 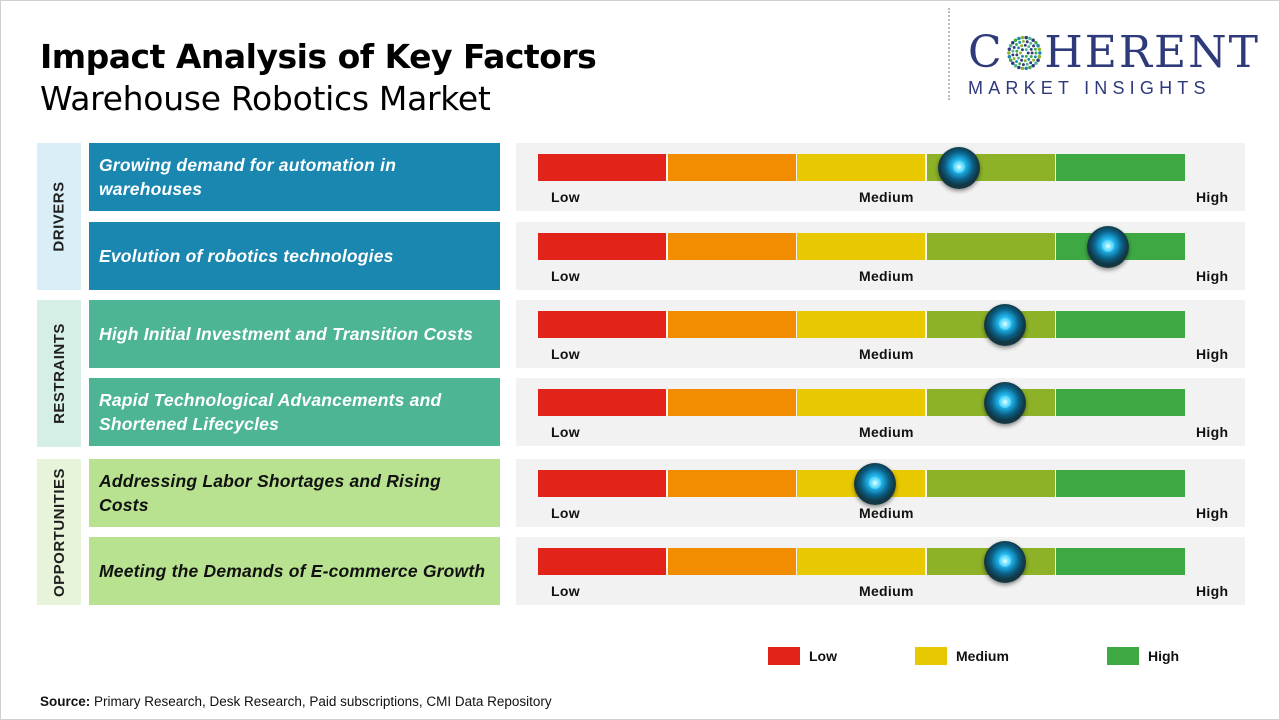 I want to click on category-drivers-label: DRIVERS, so click(x=59, y=216).